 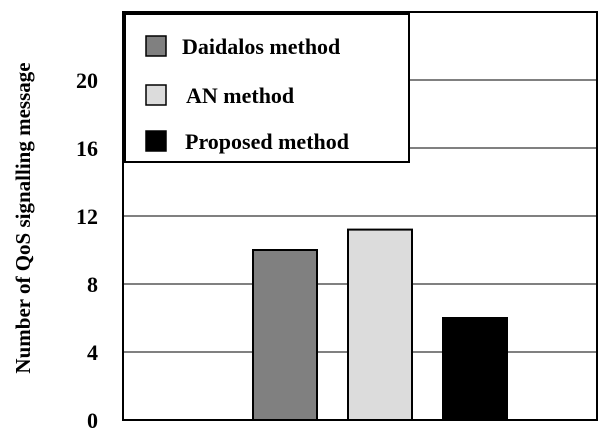 What do you see at coordinates (92, 352) in the screenshot?
I see `y-tick-label: 4` at bounding box center [92, 352].